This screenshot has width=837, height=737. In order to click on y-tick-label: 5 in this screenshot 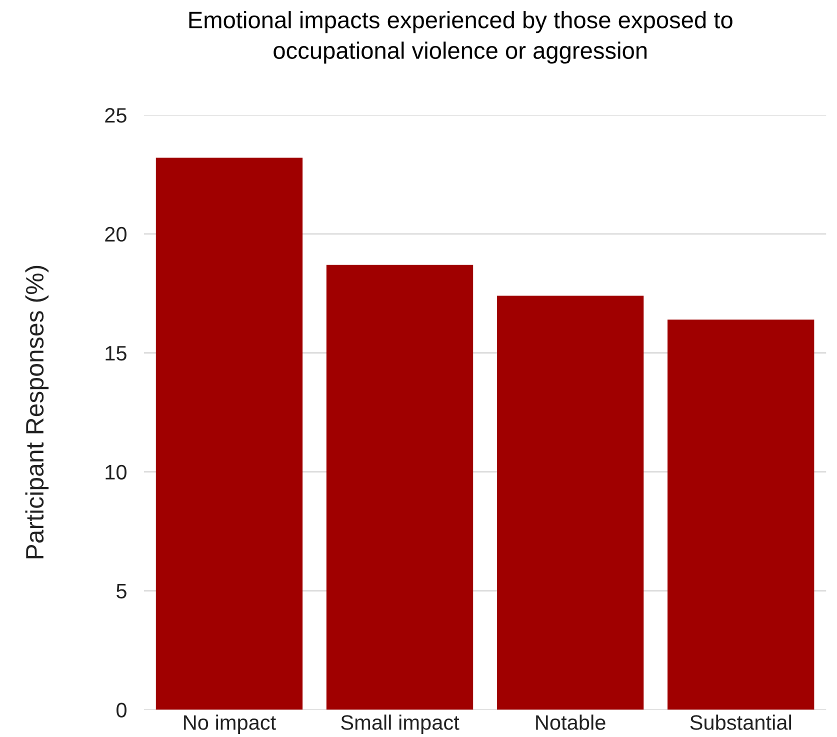, I will do `click(121, 591)`.